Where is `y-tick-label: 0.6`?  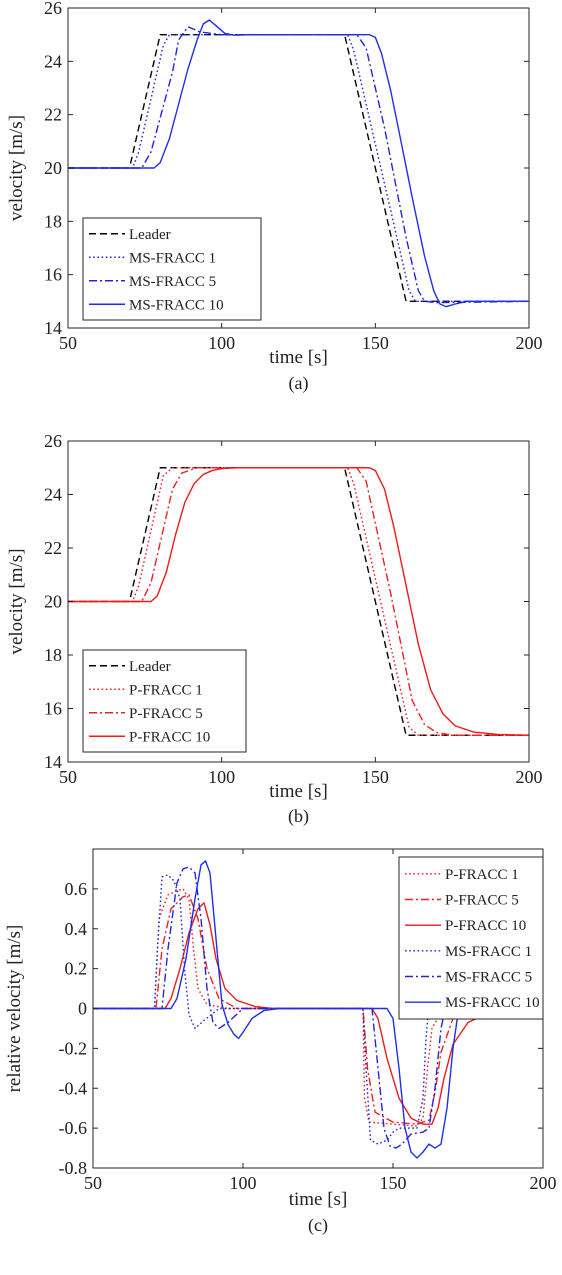 y-tick-label: 0.6 is located at coordinates (76, 889).